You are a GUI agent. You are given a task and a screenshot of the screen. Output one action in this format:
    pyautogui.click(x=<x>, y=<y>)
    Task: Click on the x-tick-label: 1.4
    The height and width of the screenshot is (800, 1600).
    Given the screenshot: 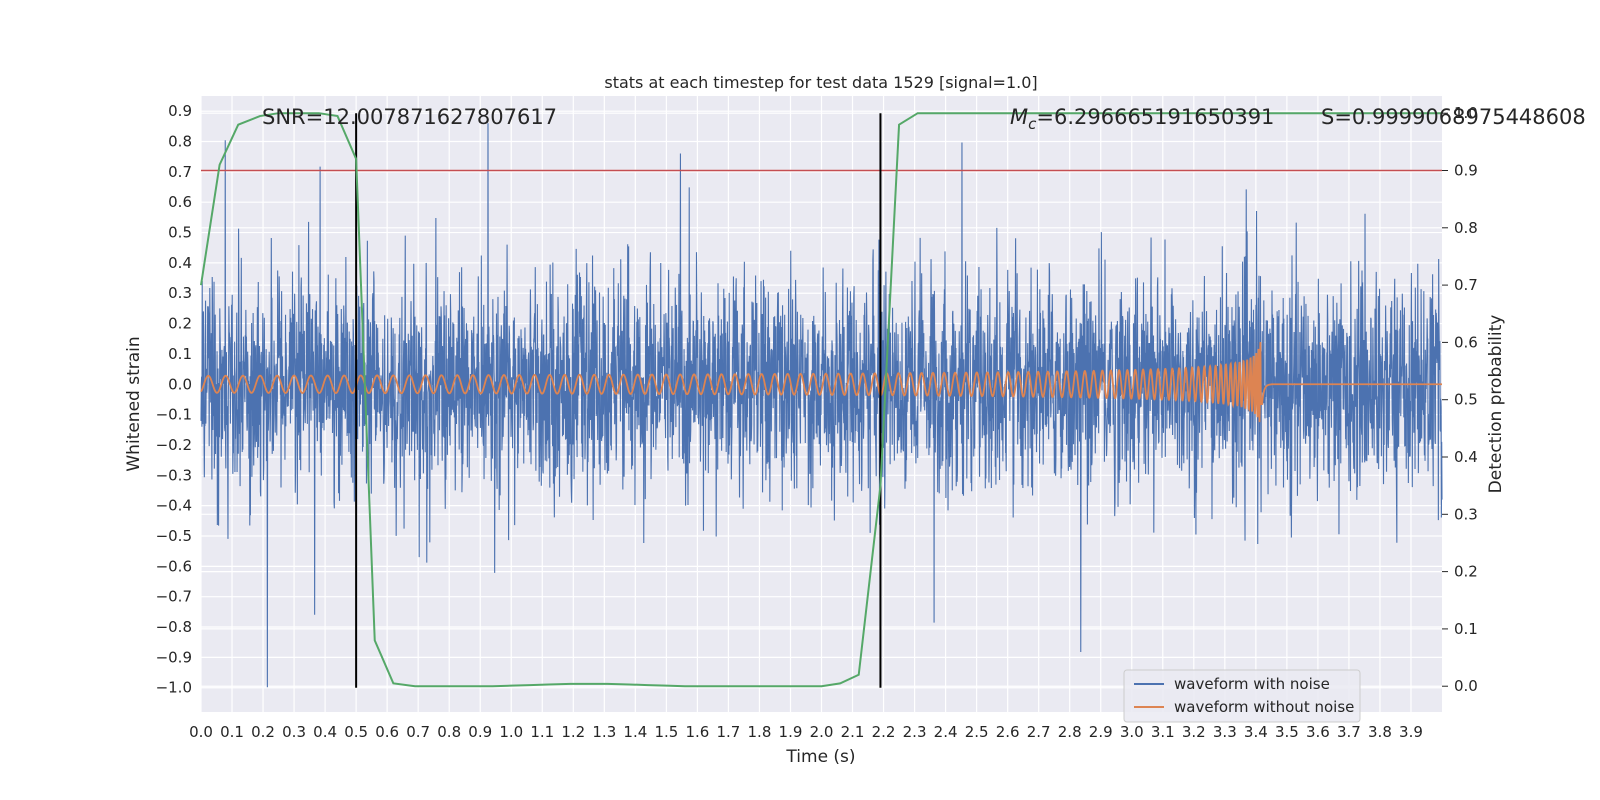 What is the action you would take?
    pyautogui.click(x=635, y=732)
    